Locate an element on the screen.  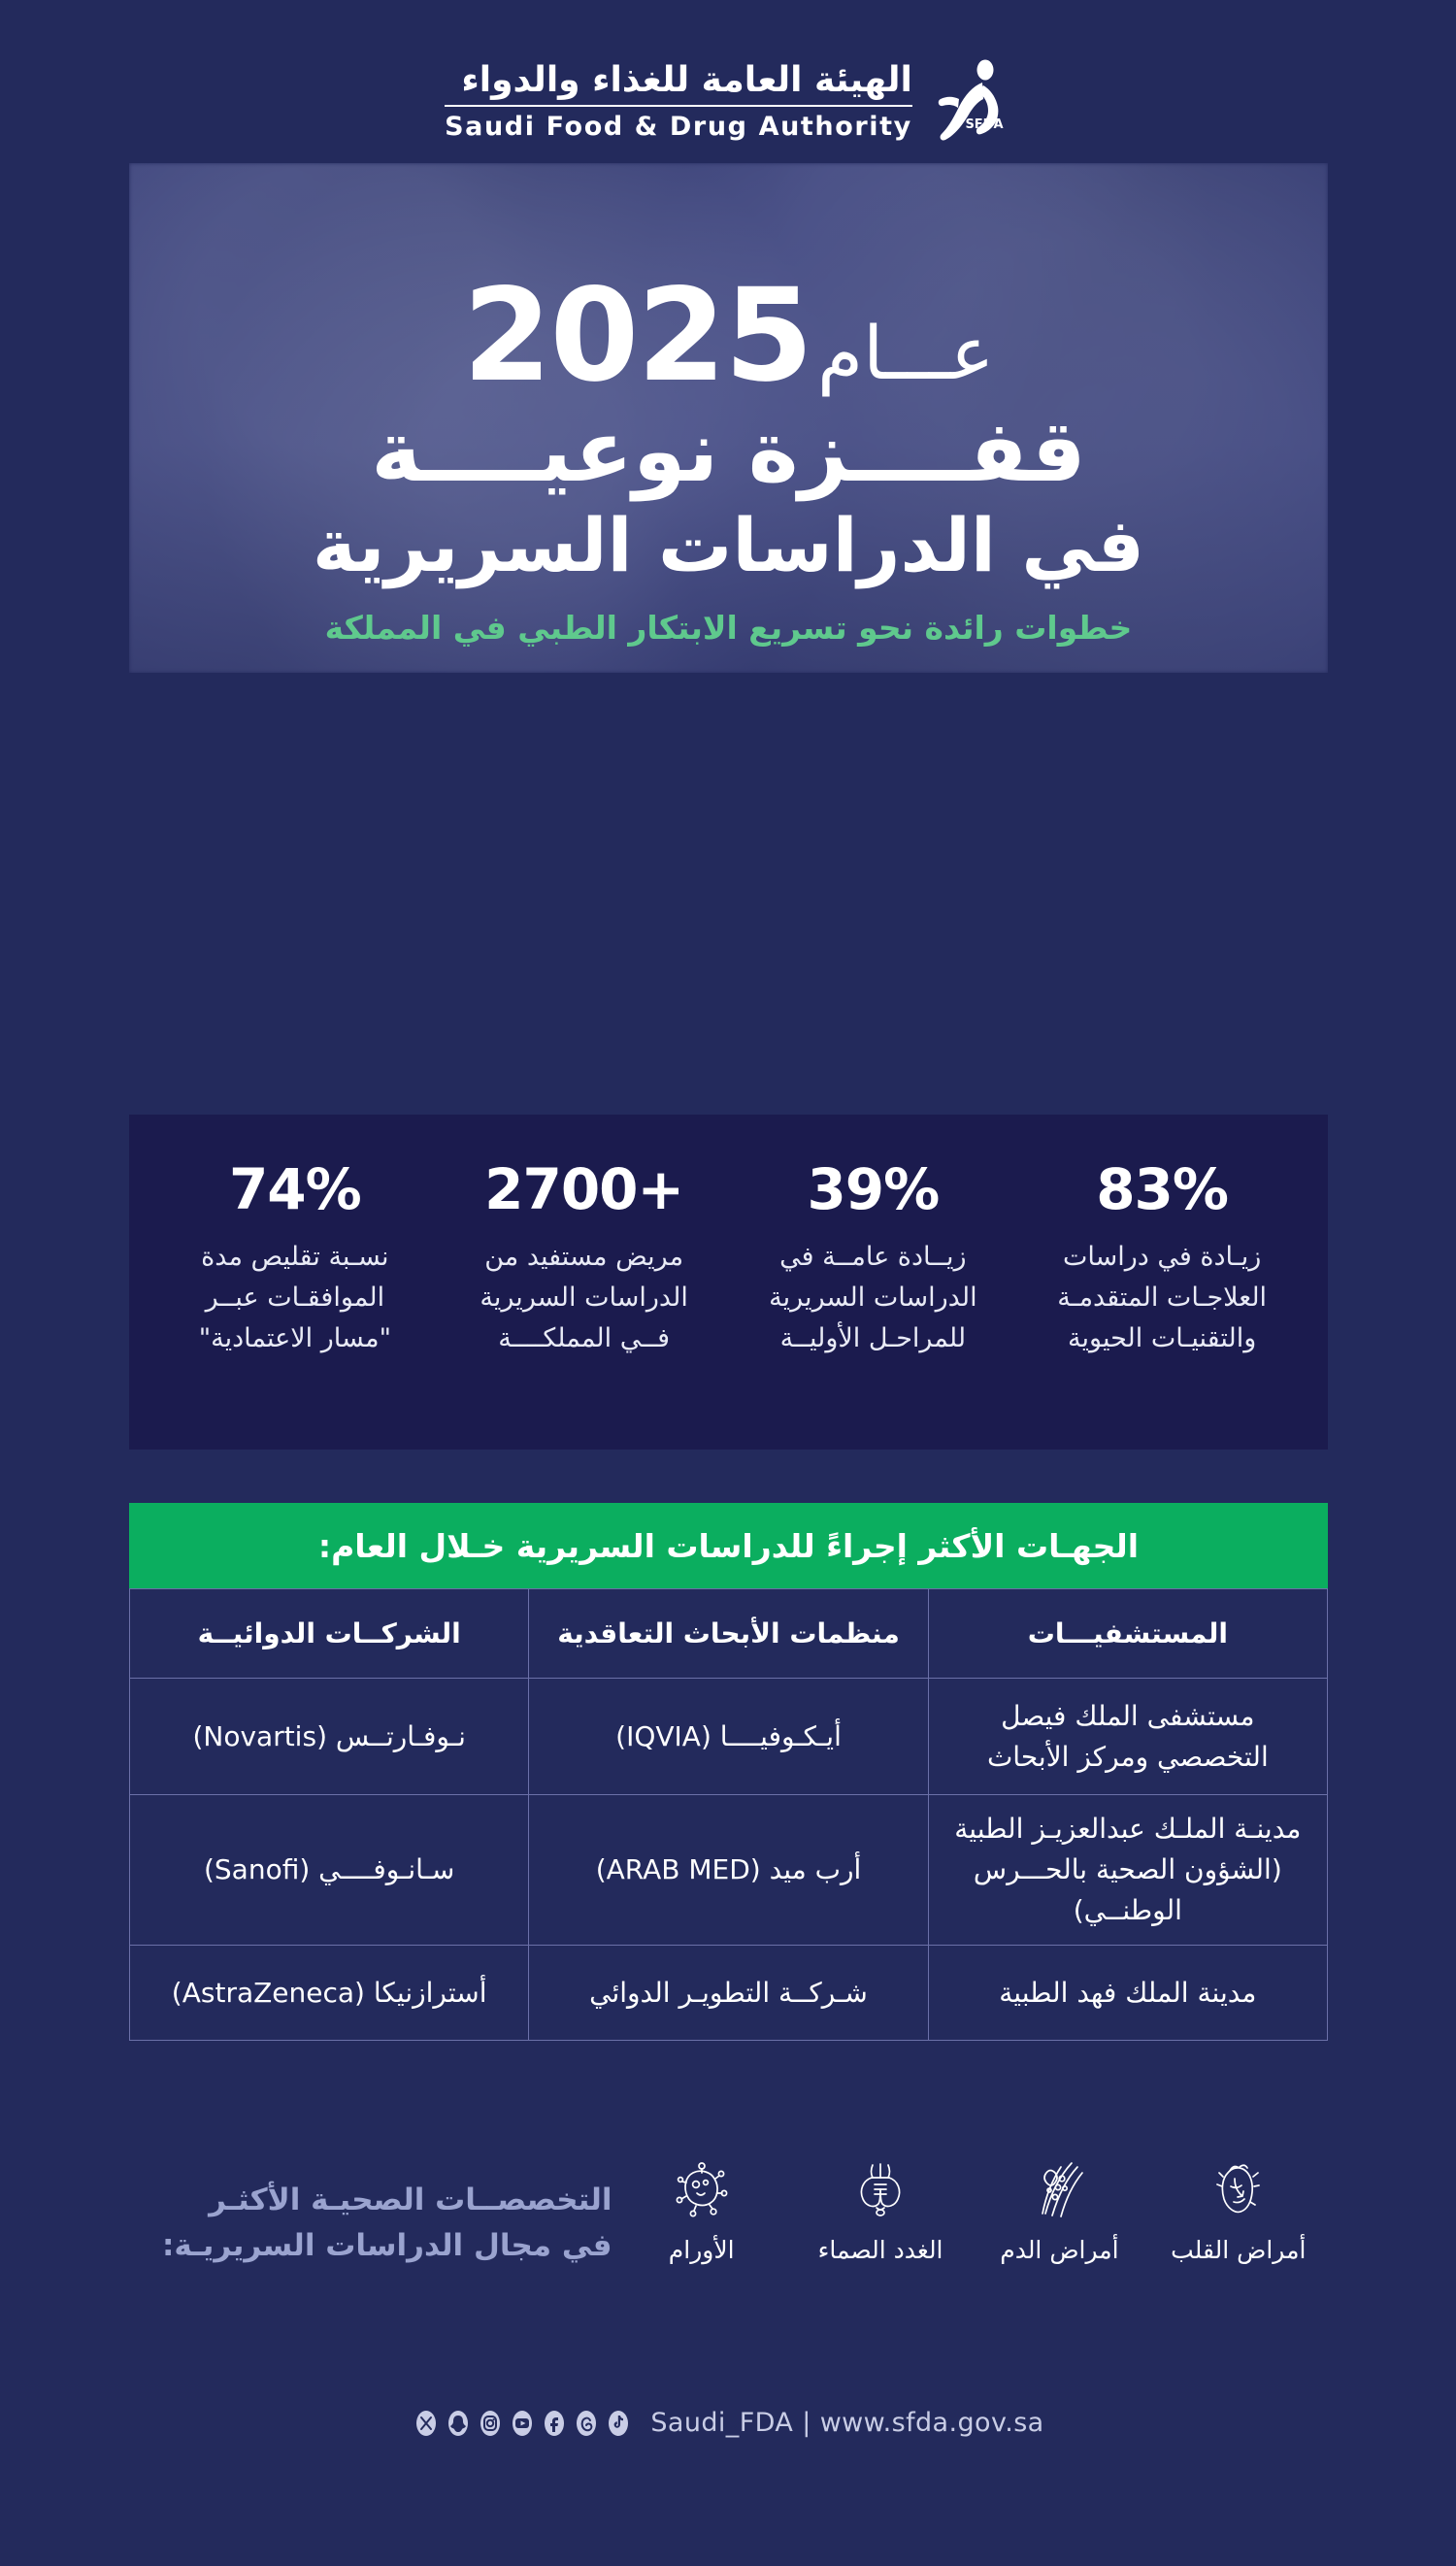
table-cell: مستشفى الملك فيصل التخصصي ومركز الأبحاث is located at coordinates (1128, 1736).